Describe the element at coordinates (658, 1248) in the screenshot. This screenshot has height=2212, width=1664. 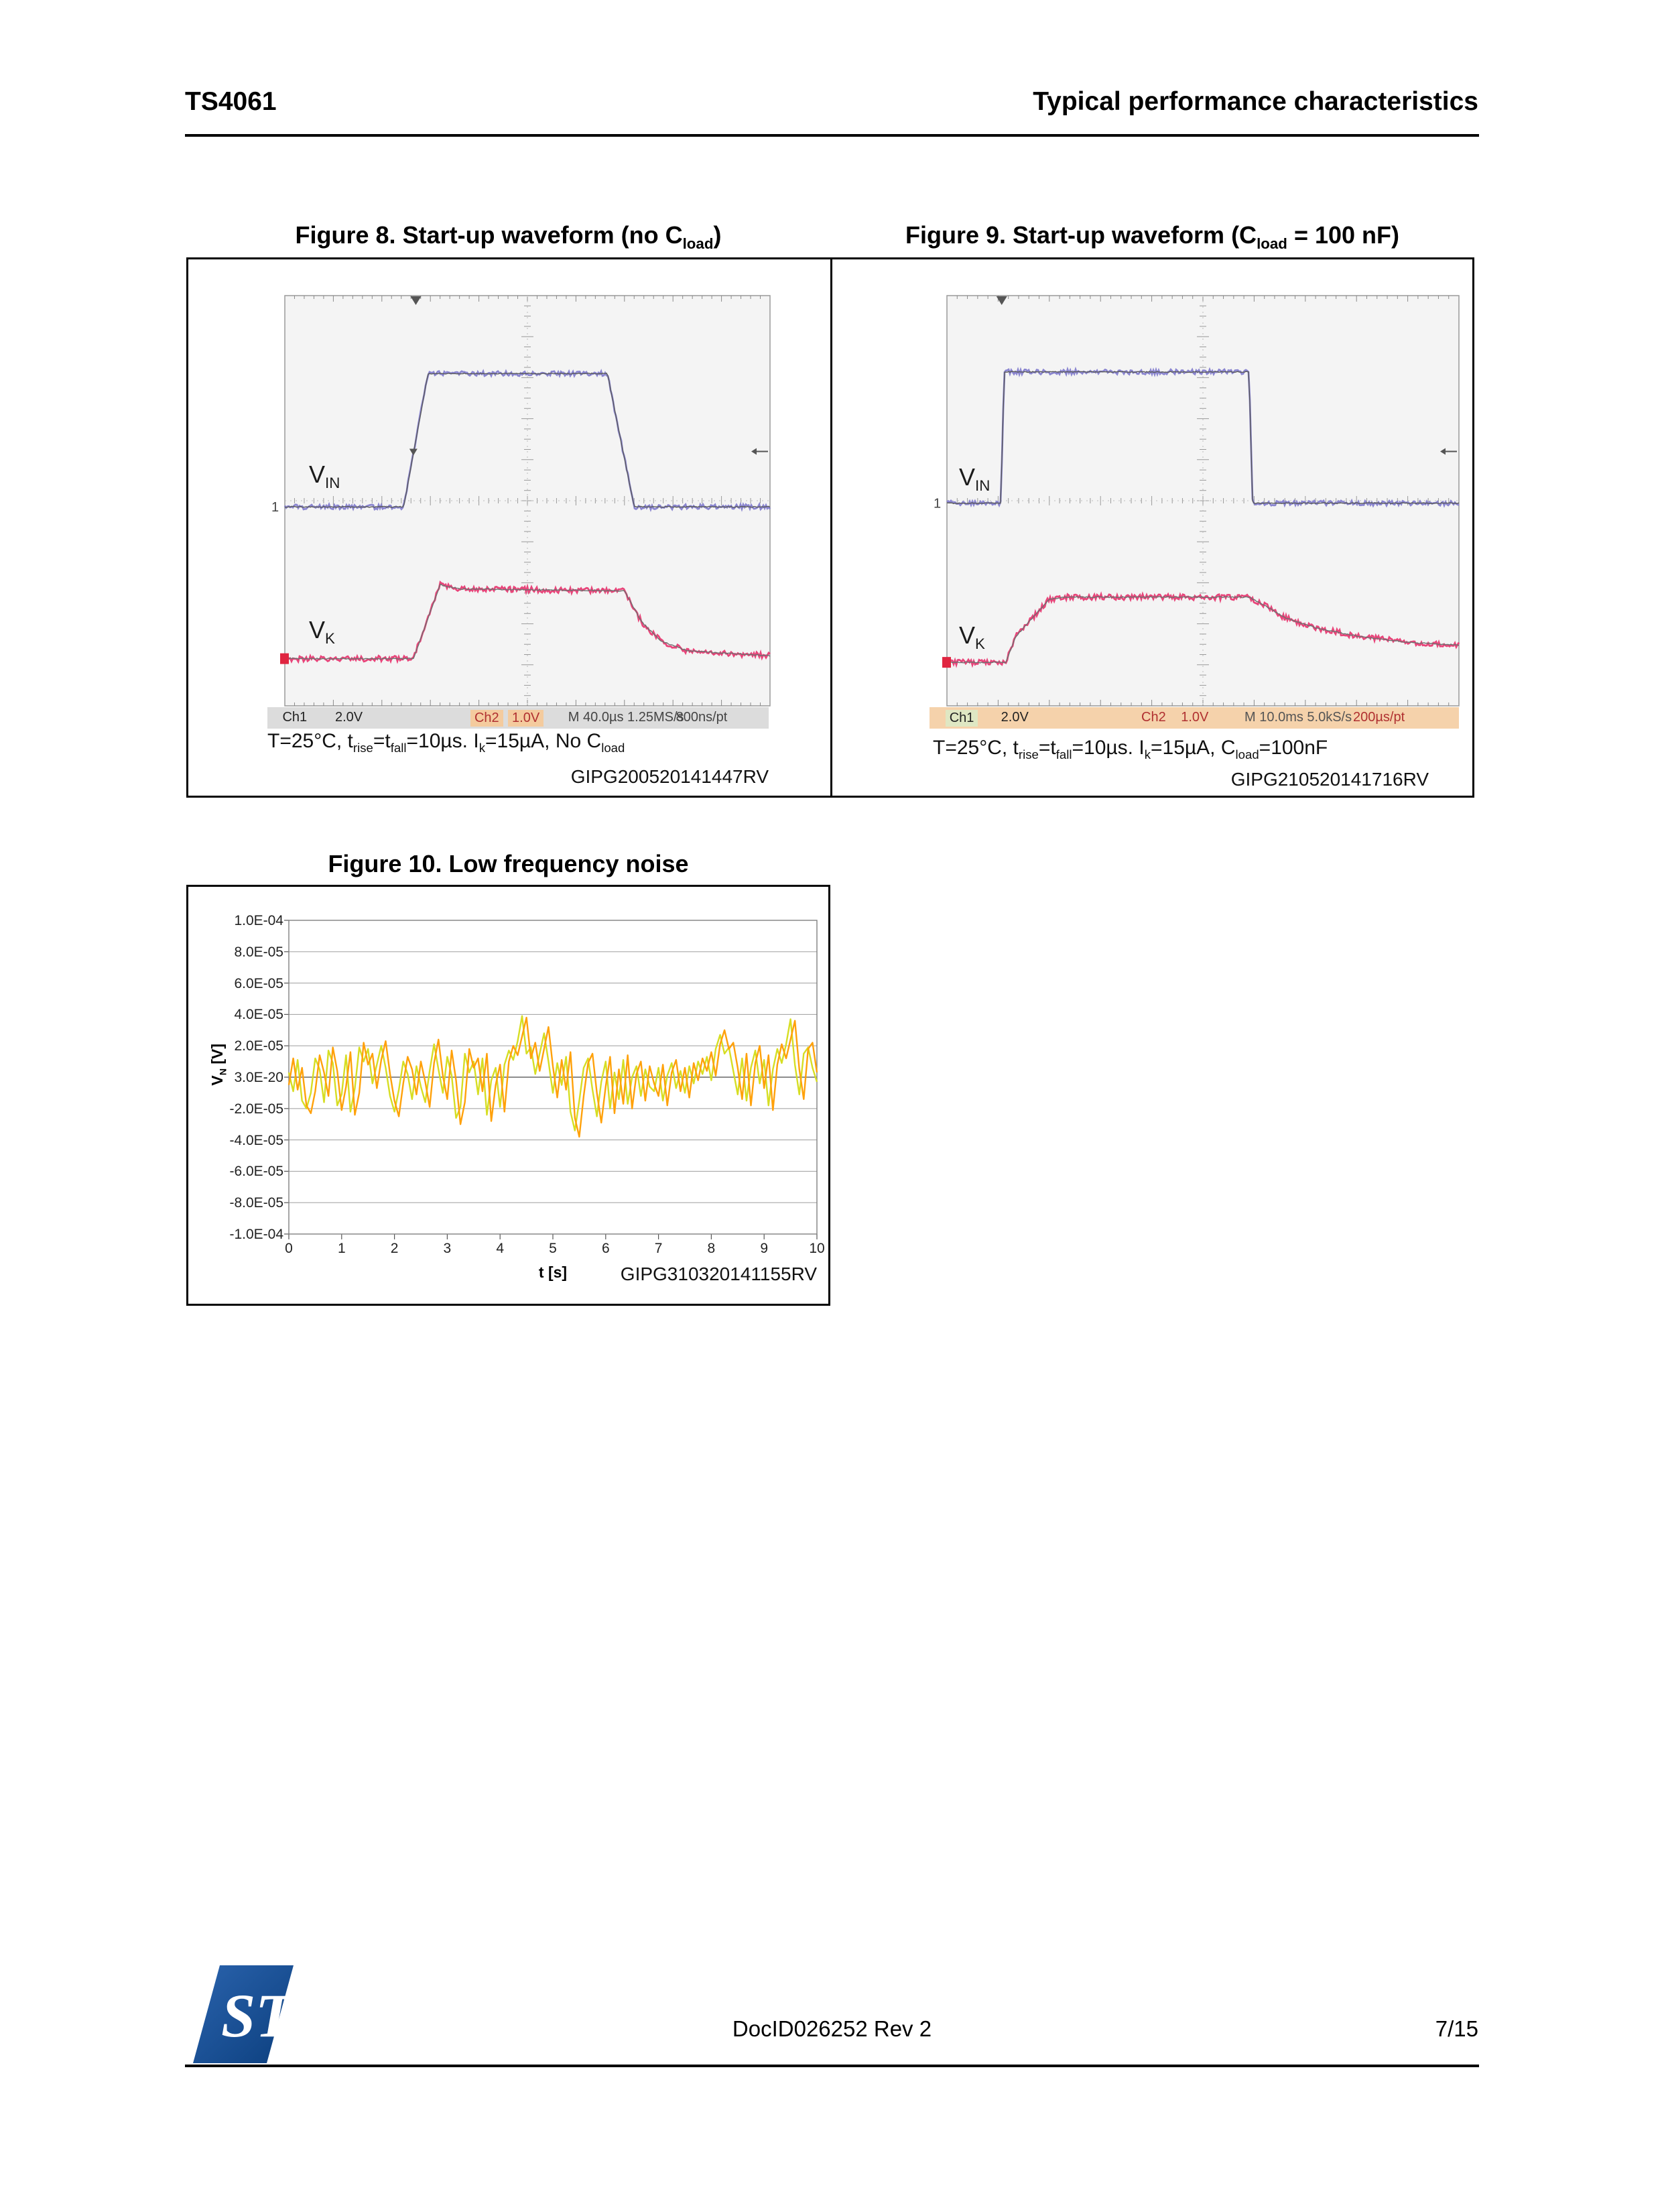
I see `x-tick-label: 7` at that location.